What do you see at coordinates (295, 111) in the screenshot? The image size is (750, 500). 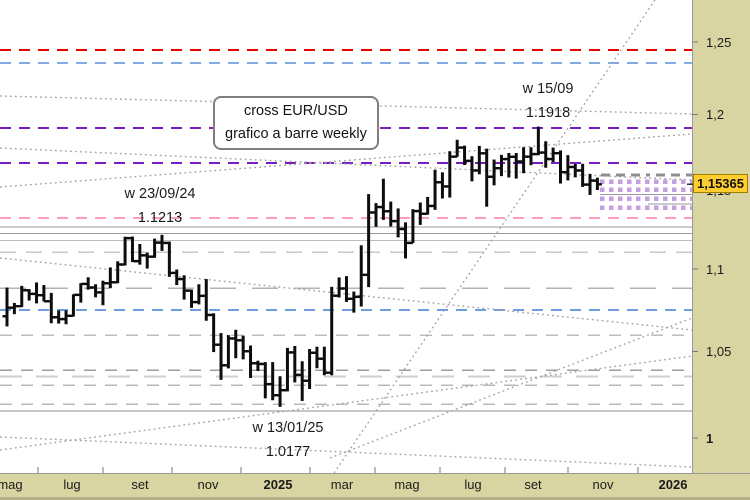 I see `chart-title-line1: cross EUR/USD` at bounding box center [295, 111].